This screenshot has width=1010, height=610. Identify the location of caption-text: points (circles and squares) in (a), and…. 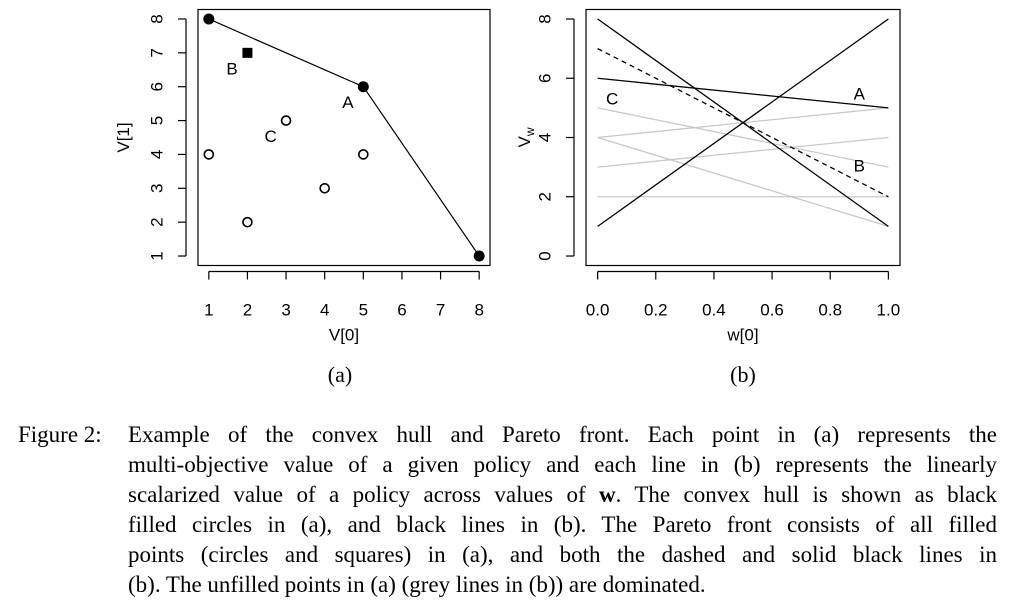
(562, 554).